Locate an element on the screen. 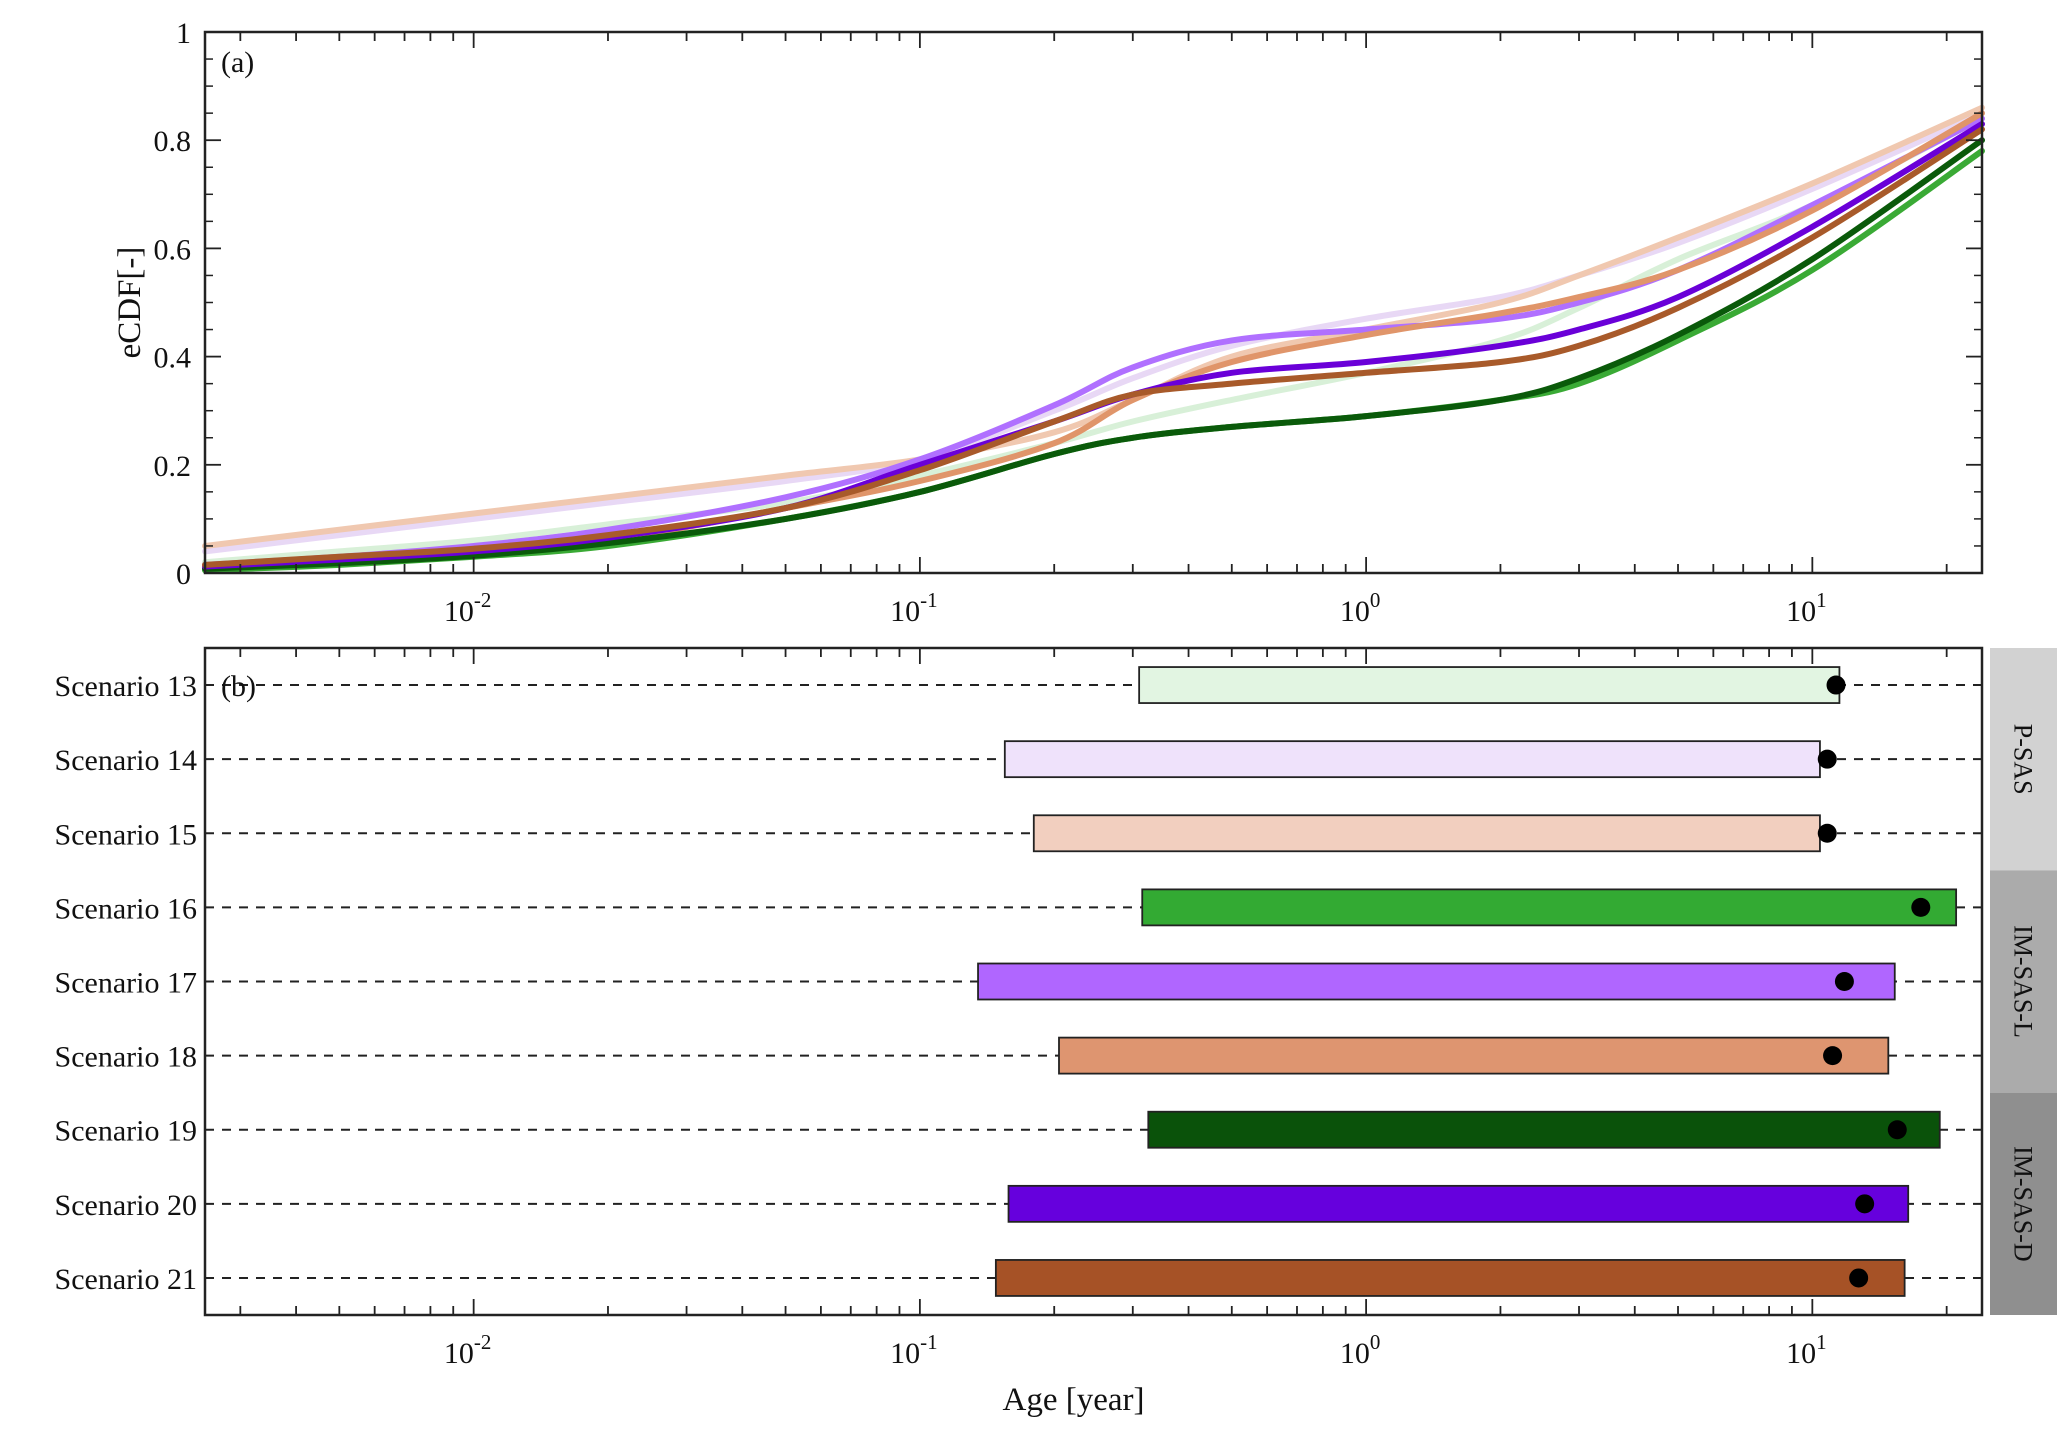 The height and width of the screenshot is (1431, 2067). scenario-label: Scenario 13 is located at coordinates (126, 686).